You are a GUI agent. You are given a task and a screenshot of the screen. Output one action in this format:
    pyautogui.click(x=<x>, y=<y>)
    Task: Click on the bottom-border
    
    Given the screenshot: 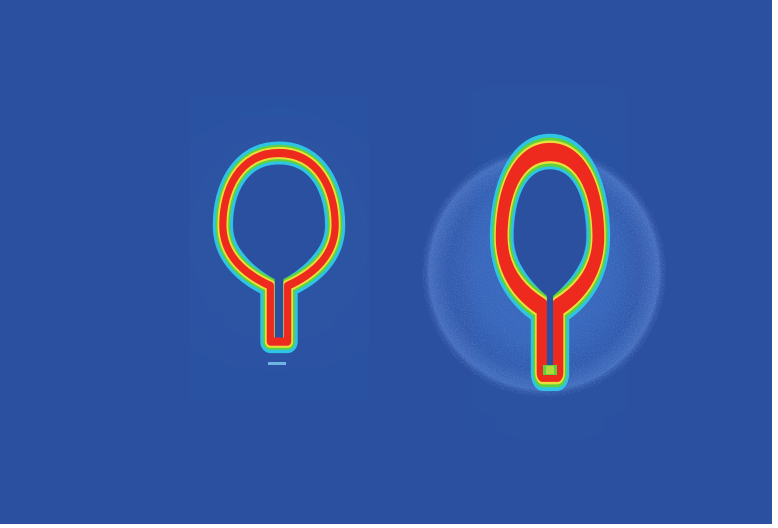 What is the action you would take?
    pyautogui.click(x=389, y=526)
    